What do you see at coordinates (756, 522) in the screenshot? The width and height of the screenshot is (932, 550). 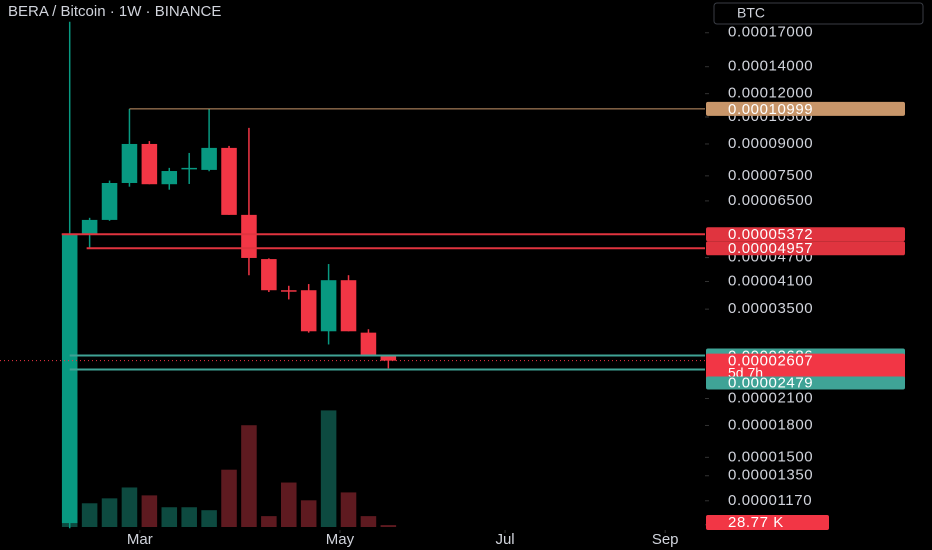 I see `volume-label: 28.77 K` at bounding box center [756, 522].